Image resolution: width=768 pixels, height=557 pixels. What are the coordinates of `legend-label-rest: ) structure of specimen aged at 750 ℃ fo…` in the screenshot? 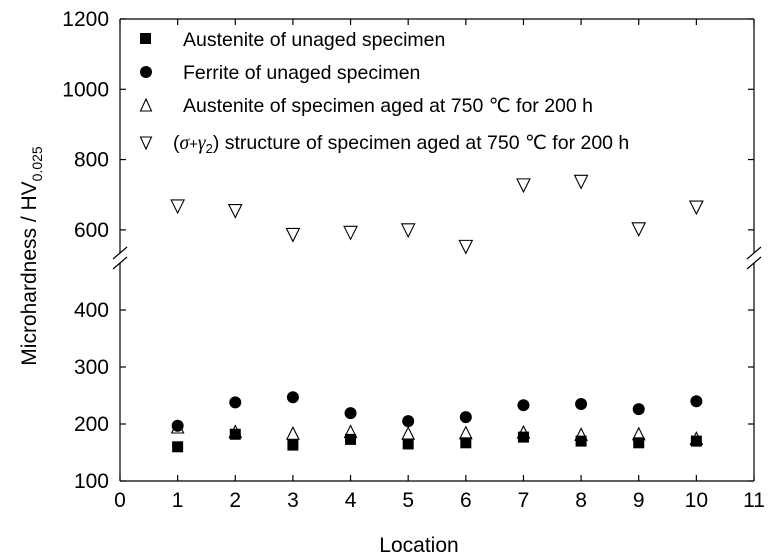 It's located at (421, 143).